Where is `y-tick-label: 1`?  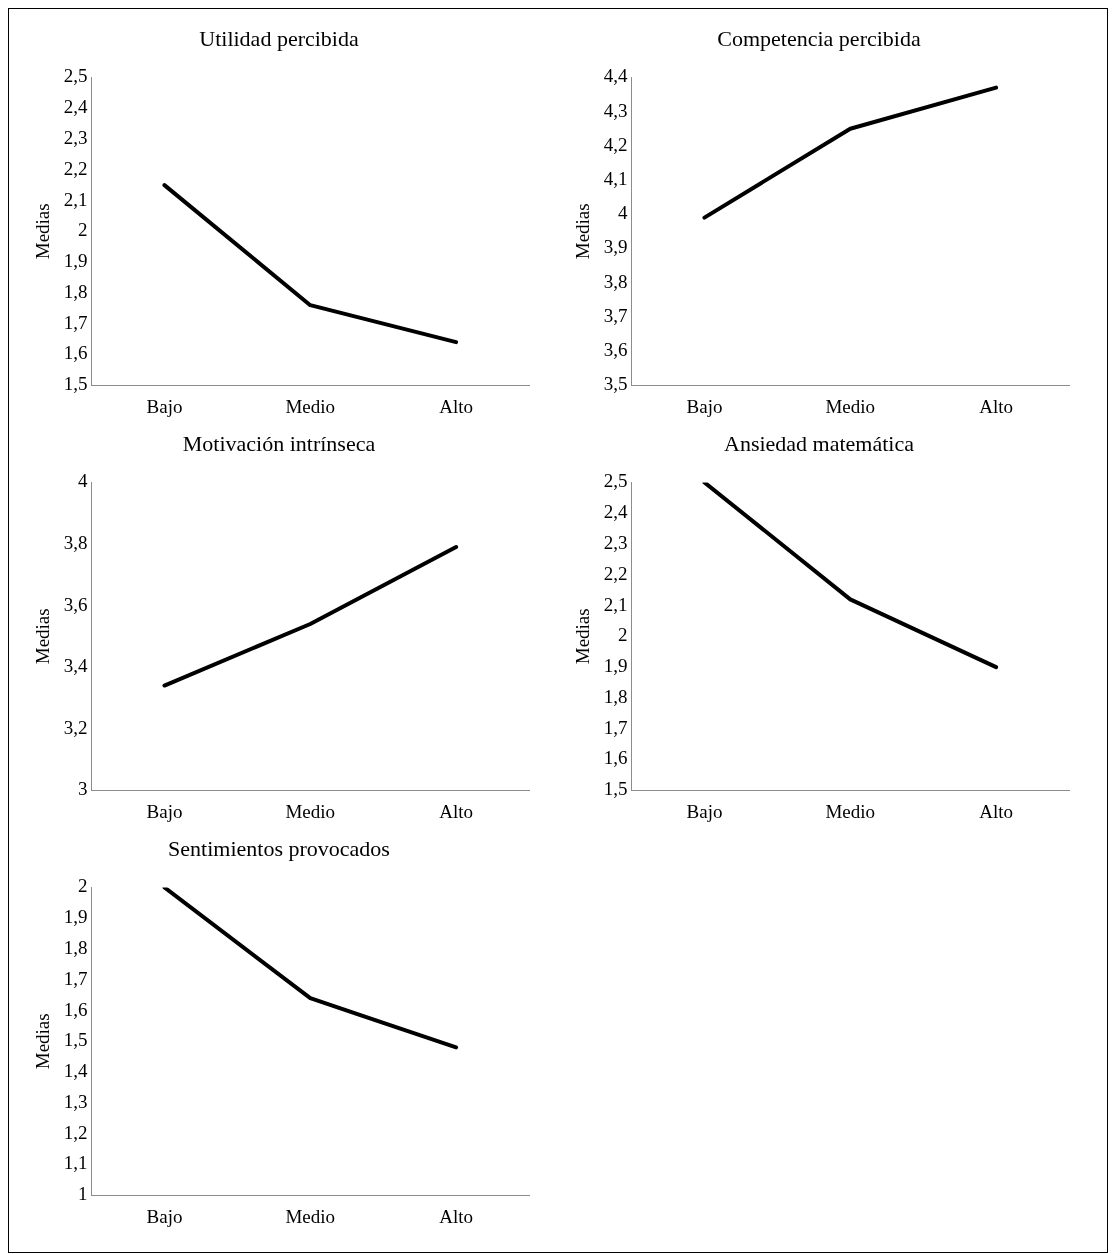 y-tick-label: 1 is located at coordinates (83, 1194).